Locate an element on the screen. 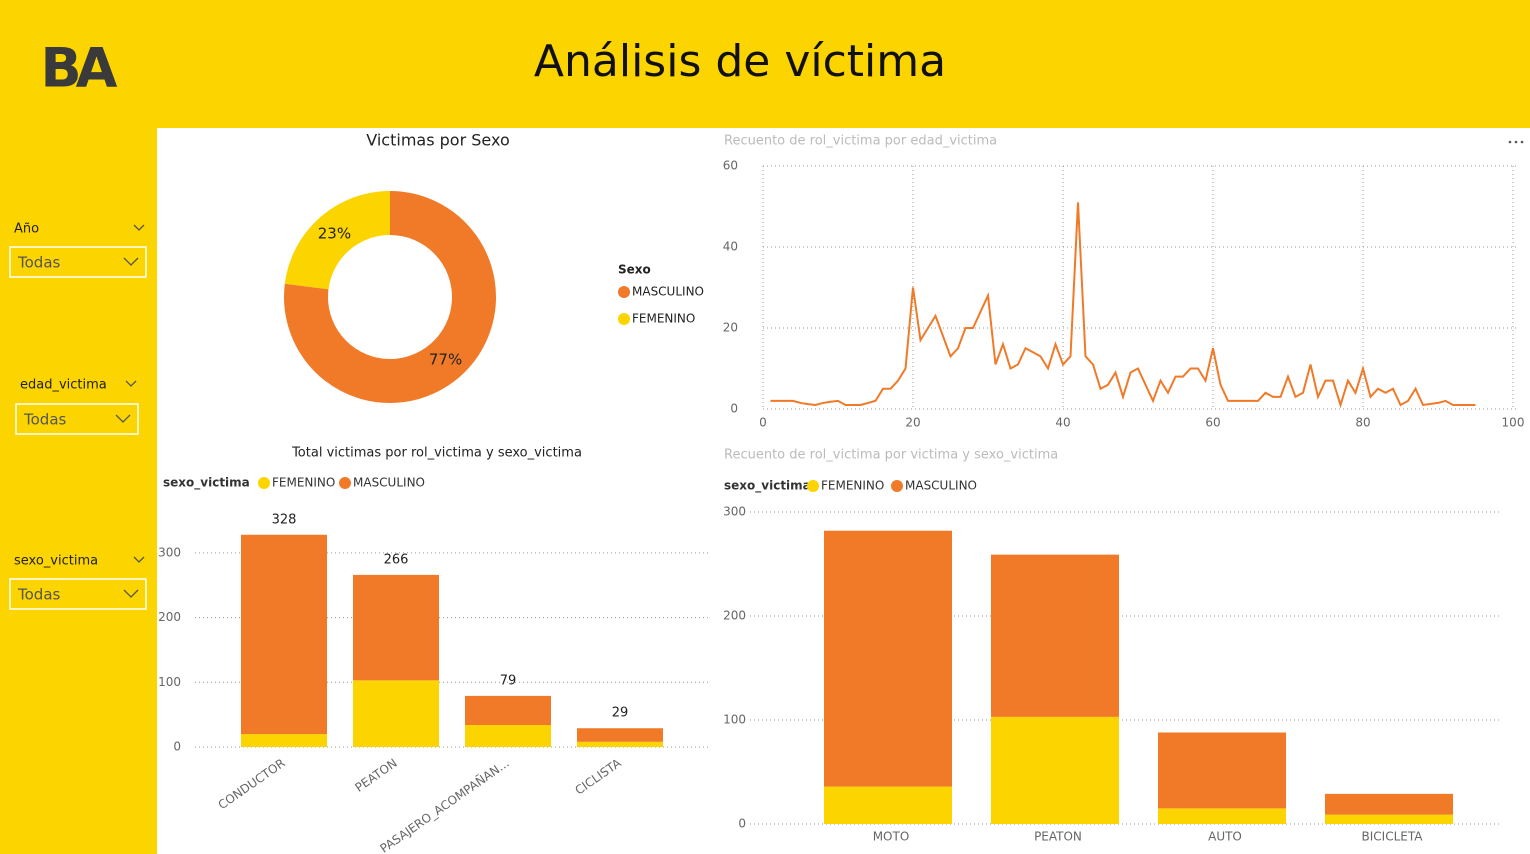  x-tick-label: 100 is located at coordinates (1513, 423).